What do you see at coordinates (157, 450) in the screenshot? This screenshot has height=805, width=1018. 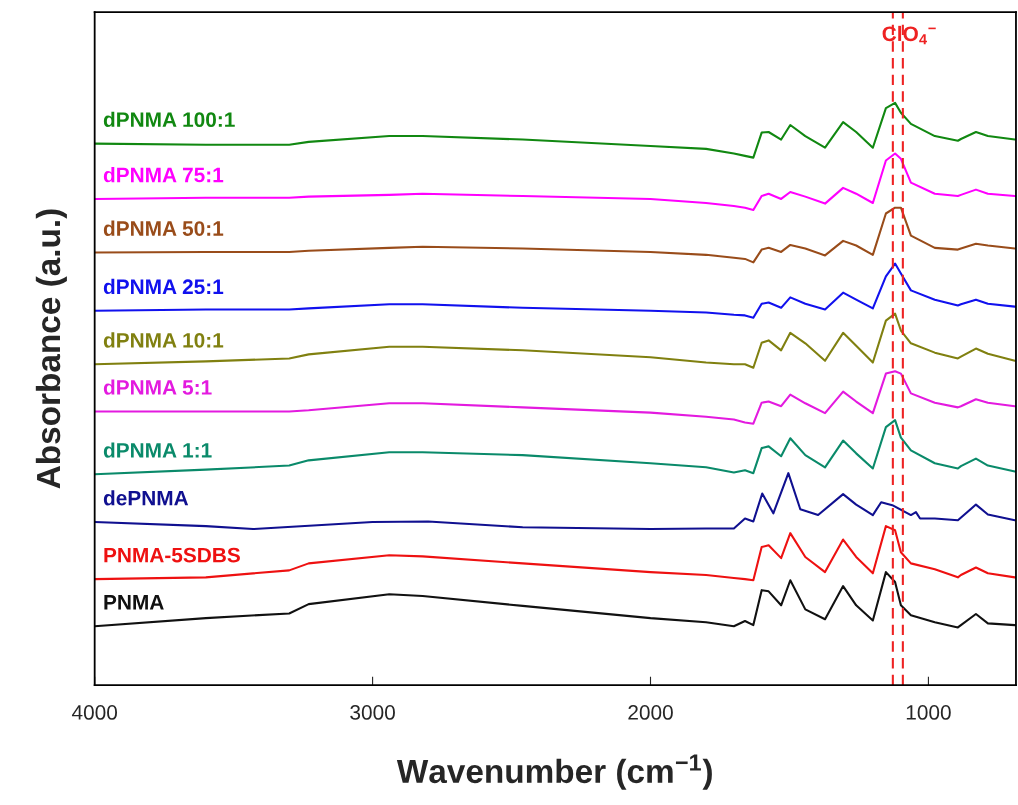 I see `series-label: dPNMA 1:1` at bounding box center [157, 450].